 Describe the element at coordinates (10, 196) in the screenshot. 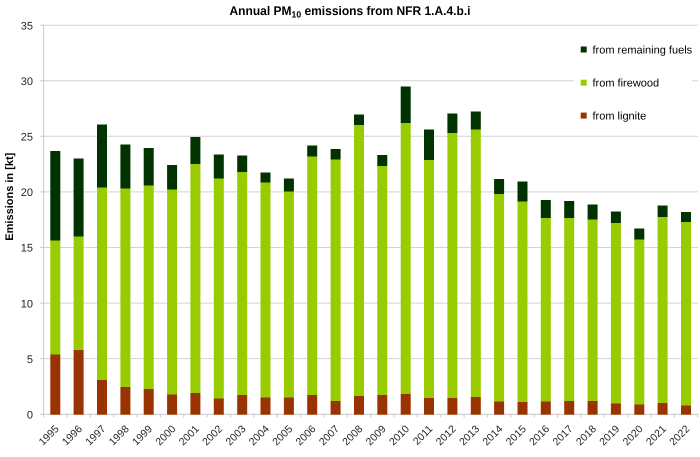

I see `svg-text: Emissions in [kt]` at that location.